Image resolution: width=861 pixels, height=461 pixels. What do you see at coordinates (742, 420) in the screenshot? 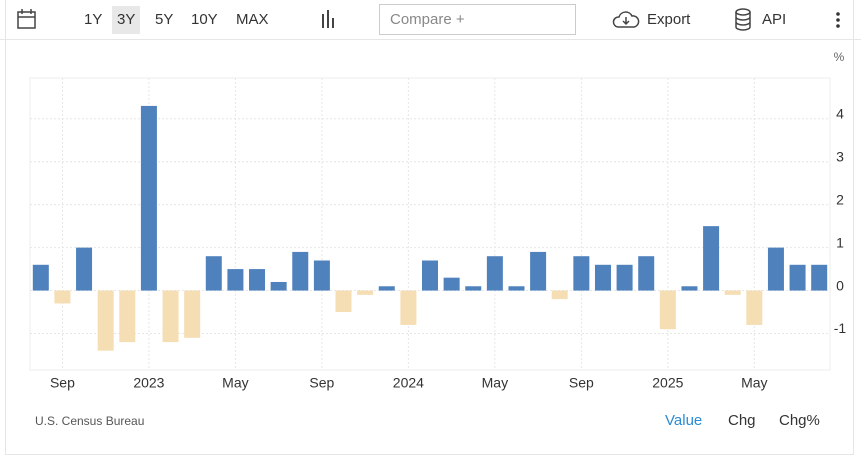
I see `view-button: Chg` at bounding box center [742, 420].